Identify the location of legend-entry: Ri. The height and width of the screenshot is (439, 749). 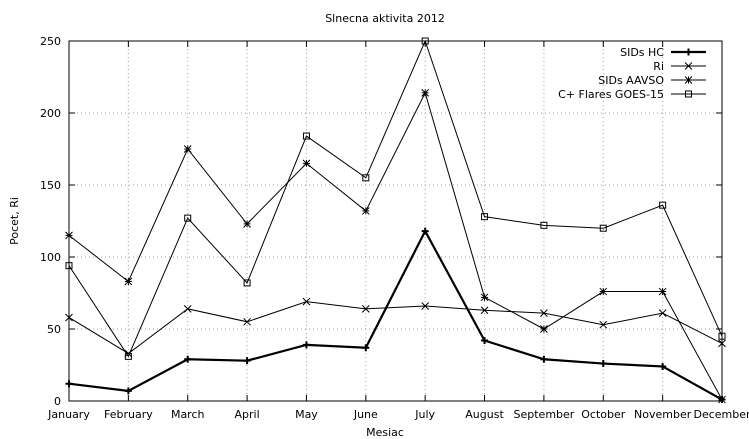
(679, 66).